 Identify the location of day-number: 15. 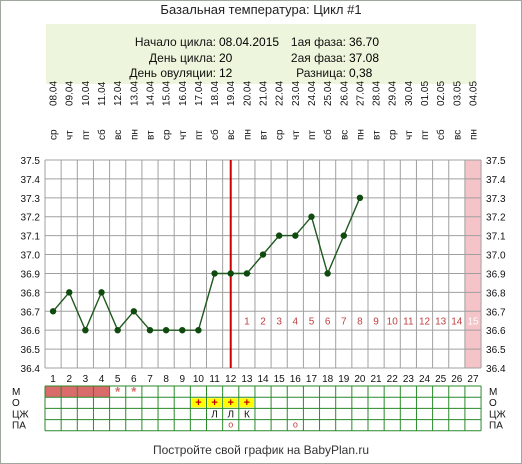
(280, 379).